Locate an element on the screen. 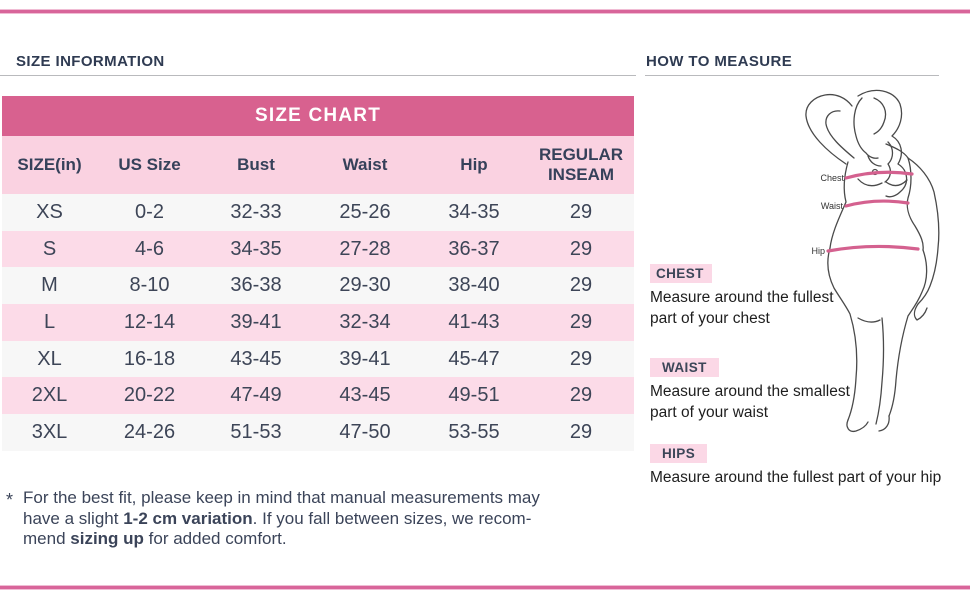 This screenshot has height=600, width=970. table-cell: 12-14 is located at coordinates (149, 321).